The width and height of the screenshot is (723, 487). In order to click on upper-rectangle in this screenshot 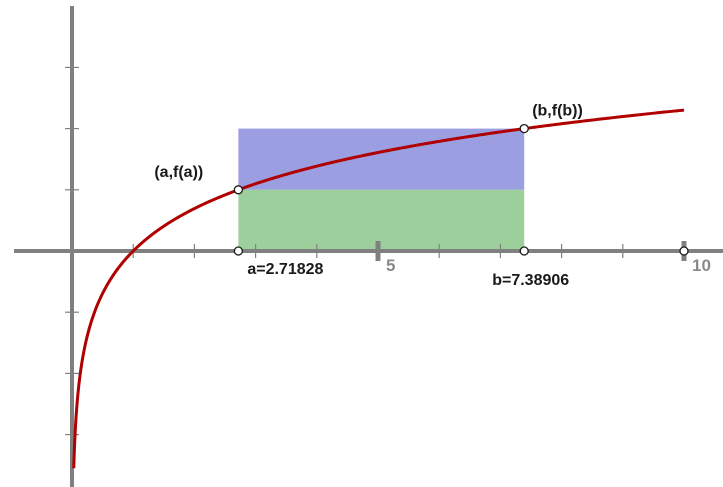, I will do `click(381, 159)`.